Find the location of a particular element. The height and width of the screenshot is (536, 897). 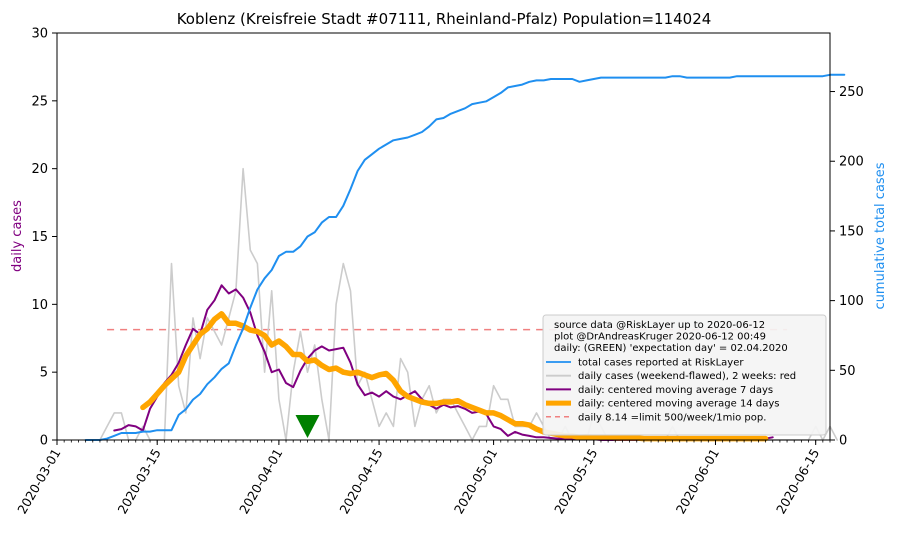

y-axis-left: 0 5 10 15 20 25 30 is located at coordinates (44, 238).